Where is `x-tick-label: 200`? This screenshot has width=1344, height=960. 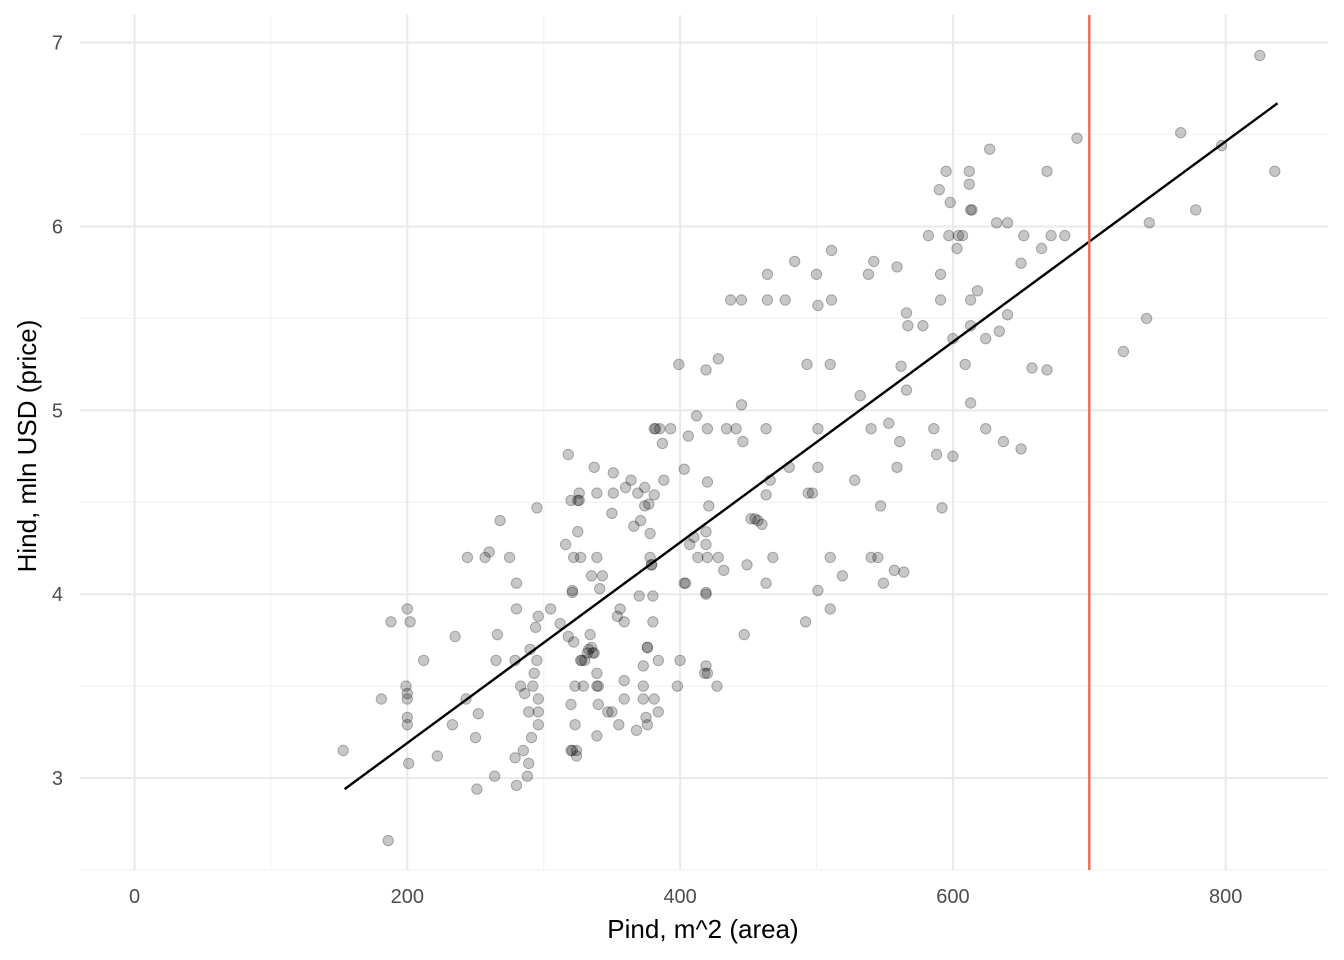
x-tick-label: 200 is located at coordinates (407, 897).